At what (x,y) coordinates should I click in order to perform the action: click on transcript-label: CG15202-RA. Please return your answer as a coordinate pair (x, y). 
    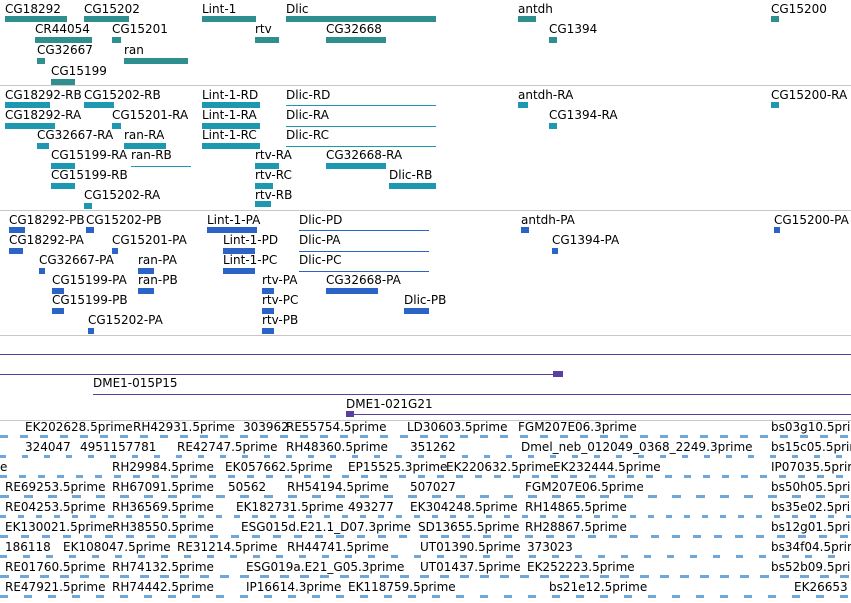
    Looking at the image, I should click on (122, 195).